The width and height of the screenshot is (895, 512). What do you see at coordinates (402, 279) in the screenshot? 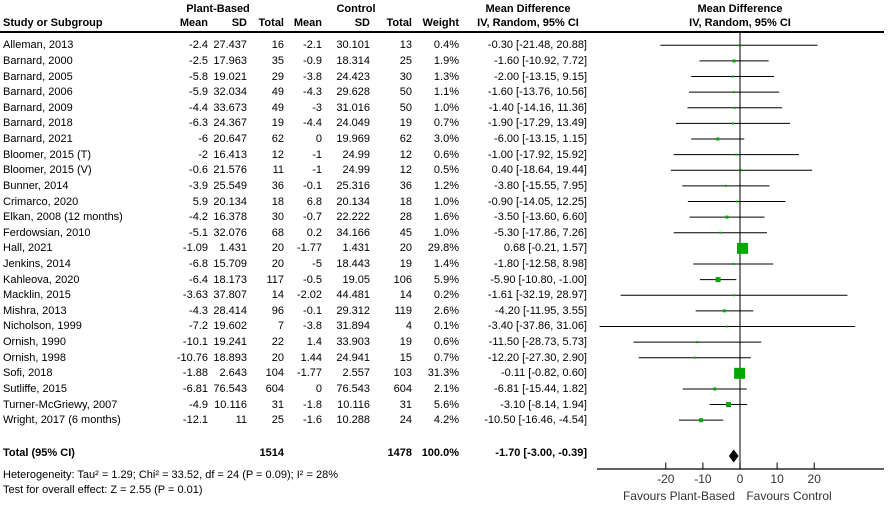
I see `ctrl-total: 106` at bounding box center [402, 279].